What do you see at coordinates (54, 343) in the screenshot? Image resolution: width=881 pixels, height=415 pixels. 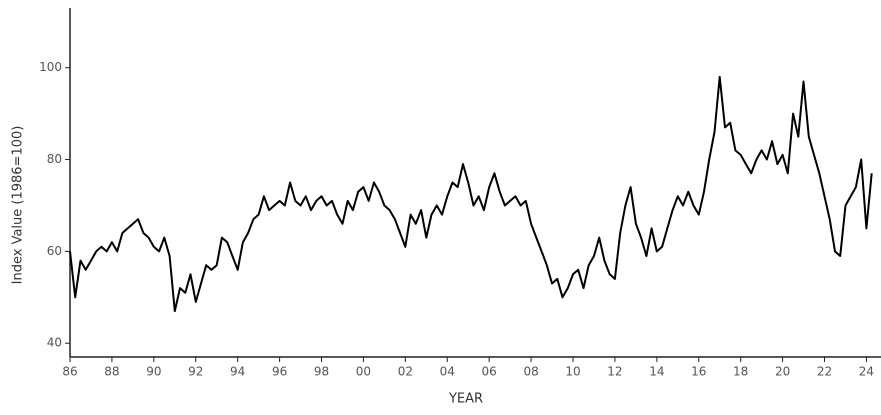 I see `y-tick-label: 40` at bounding box center [54, 343].